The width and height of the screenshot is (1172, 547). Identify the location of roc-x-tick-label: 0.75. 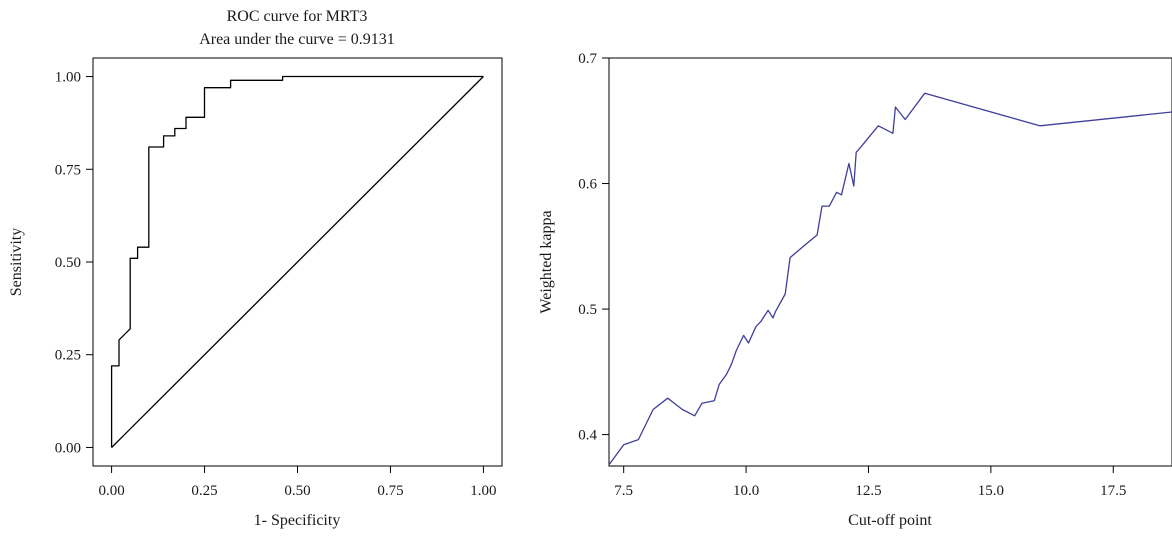
(390, 491).